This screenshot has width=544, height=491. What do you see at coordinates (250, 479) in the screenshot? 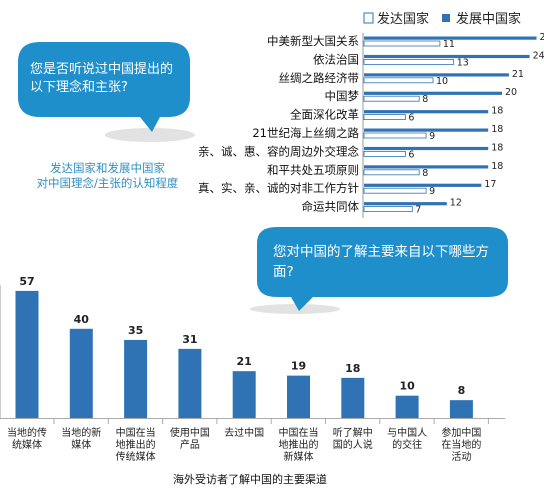
I see `caption-bottom: 海外受访者了解中国的主要渠道` at bounding box center [250, 479].